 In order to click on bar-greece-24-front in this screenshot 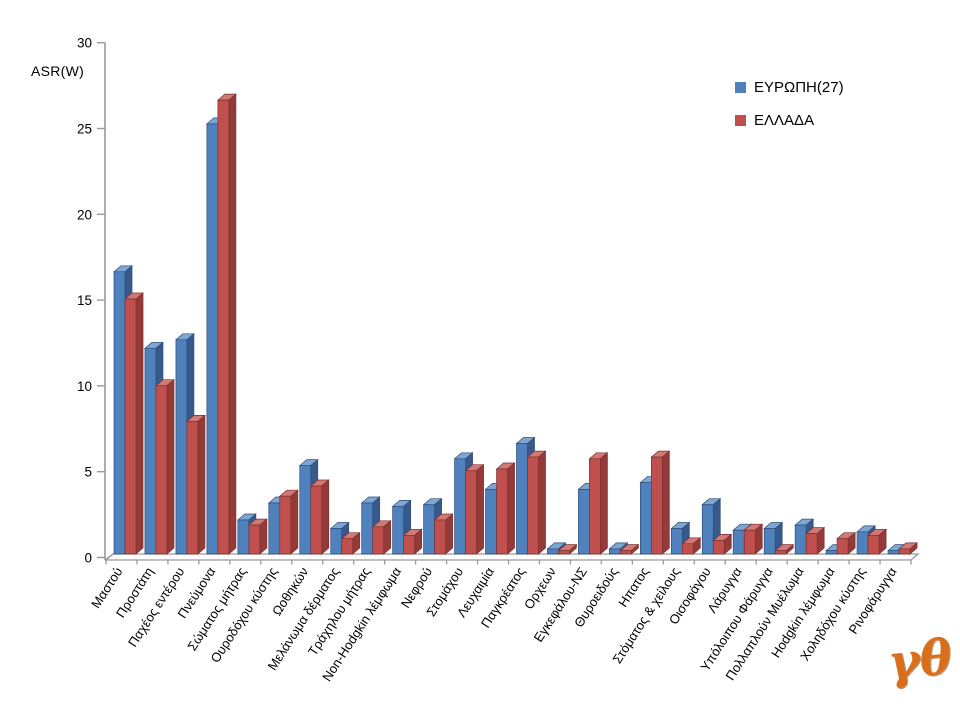, I will do `click(873, 544)`.